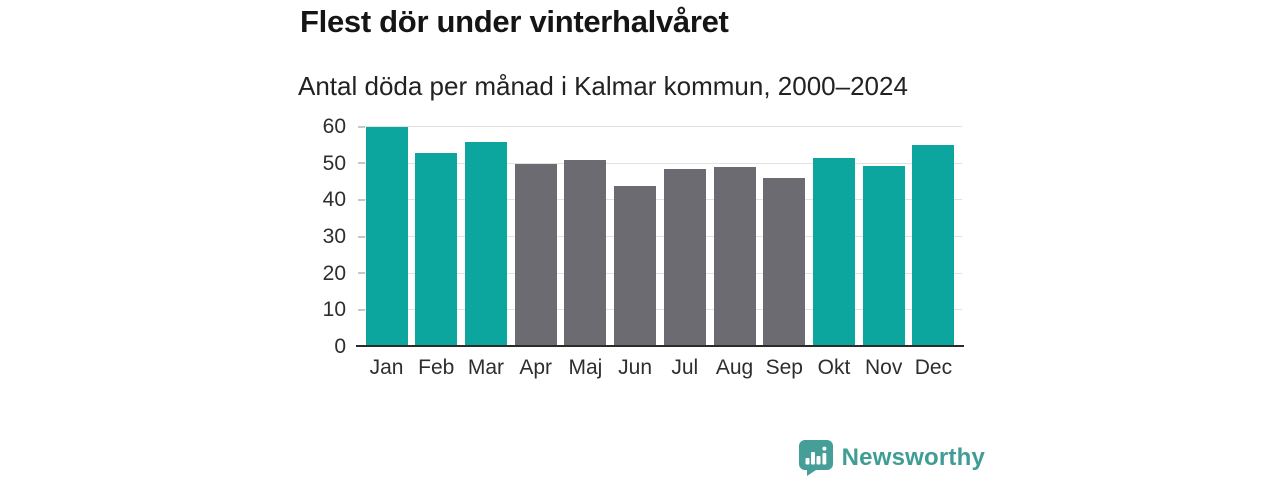 The height and width of the screenshot is (480, 1280). I want to click on bar-aug, so click(734, 257).